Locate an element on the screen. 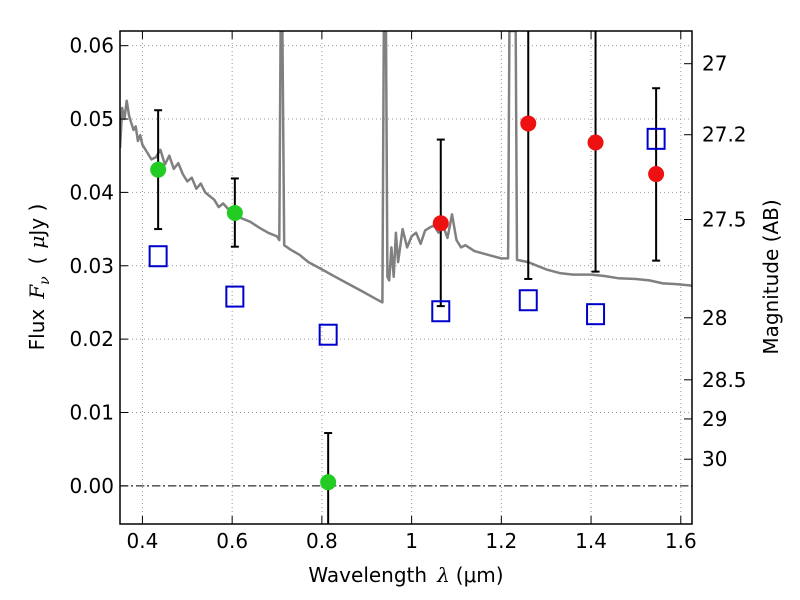 Image resolution: width=800 pixels, height=600 pixels. y2-axis-label: Magnitude (AB) is located at coordinates (771, 276).